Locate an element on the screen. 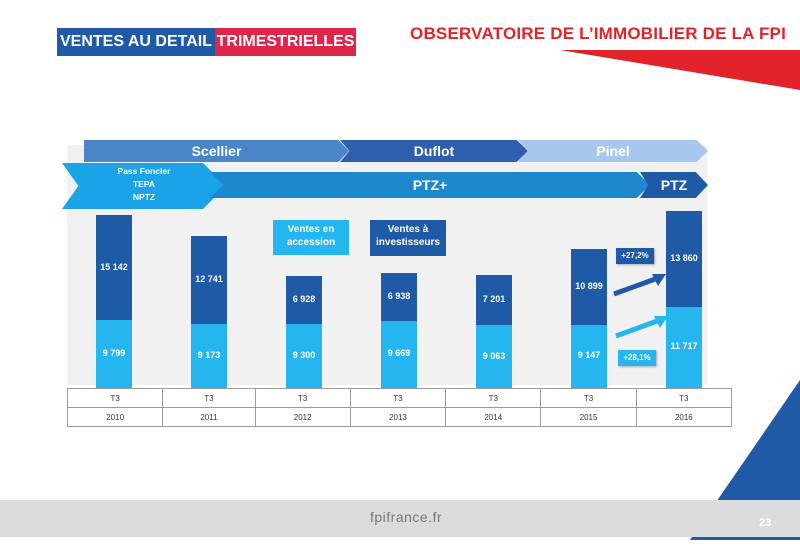 This screenshot has width=800, height=553. label-accession-2010: 9 799 is located at coordinates (114, 353).